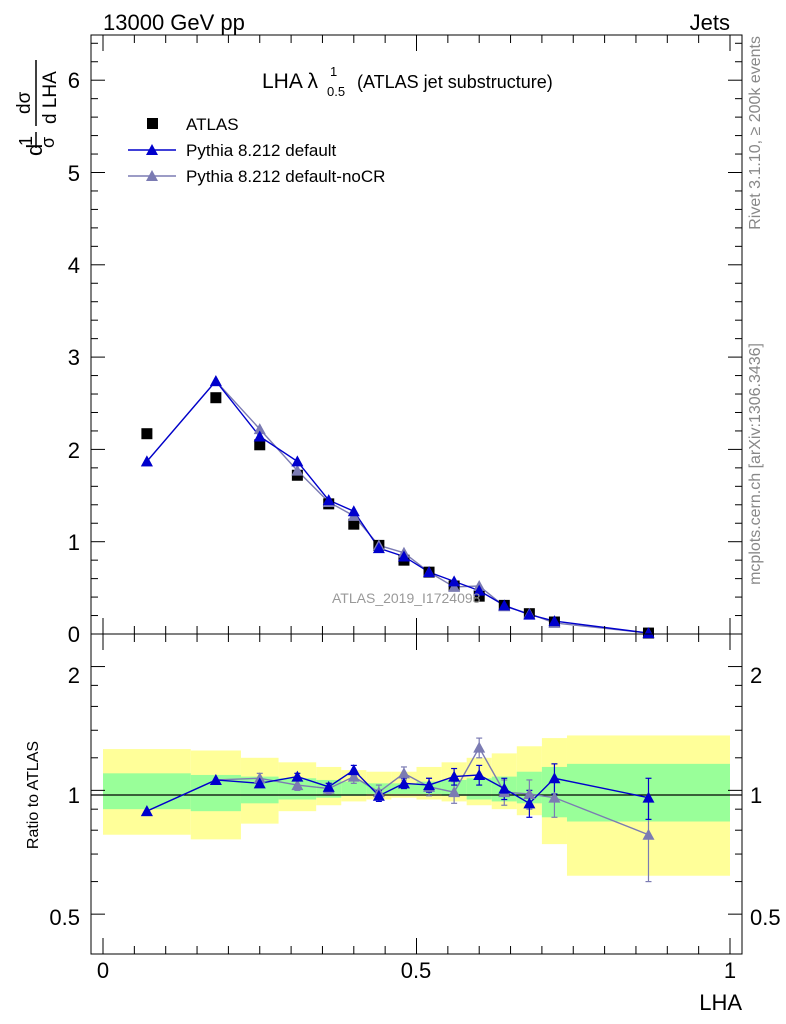  Describe the element at coordinates (74, 80) in the screenshot. I see `y-tick-label: 6` at that location.